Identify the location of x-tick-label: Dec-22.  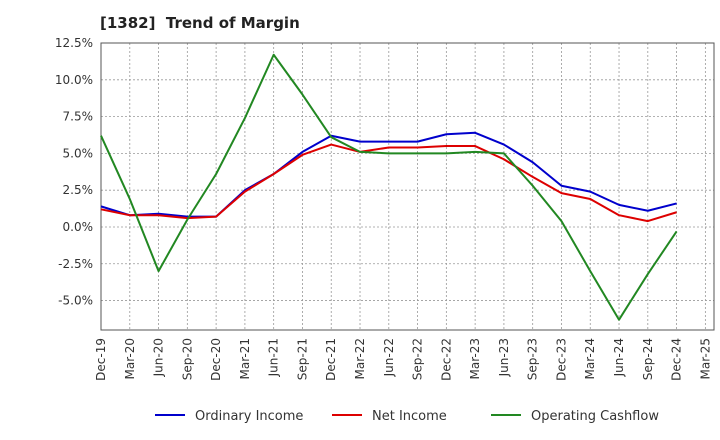
(446, 359).